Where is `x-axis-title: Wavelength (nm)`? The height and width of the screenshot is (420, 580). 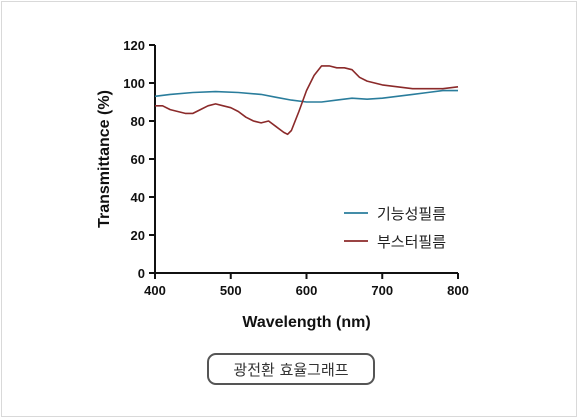 x-axis-title: Wavelength (nm) is located at coordinates (306, 322).